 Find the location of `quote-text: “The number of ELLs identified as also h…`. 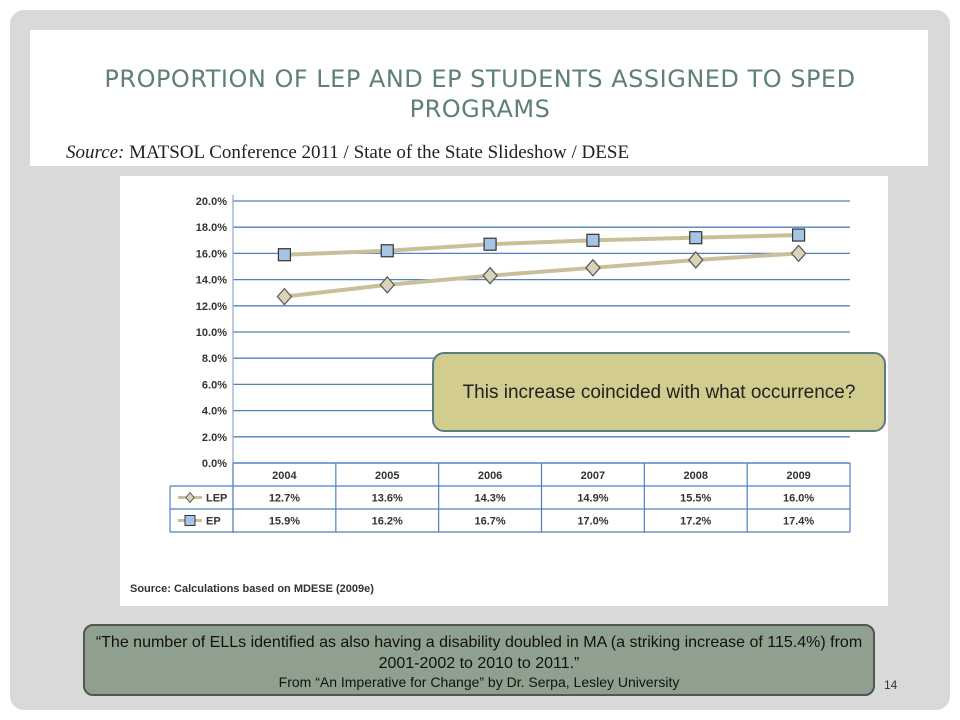

quote-text: “The number of ELLs identified as also h… is located at coordinates (479, 653).